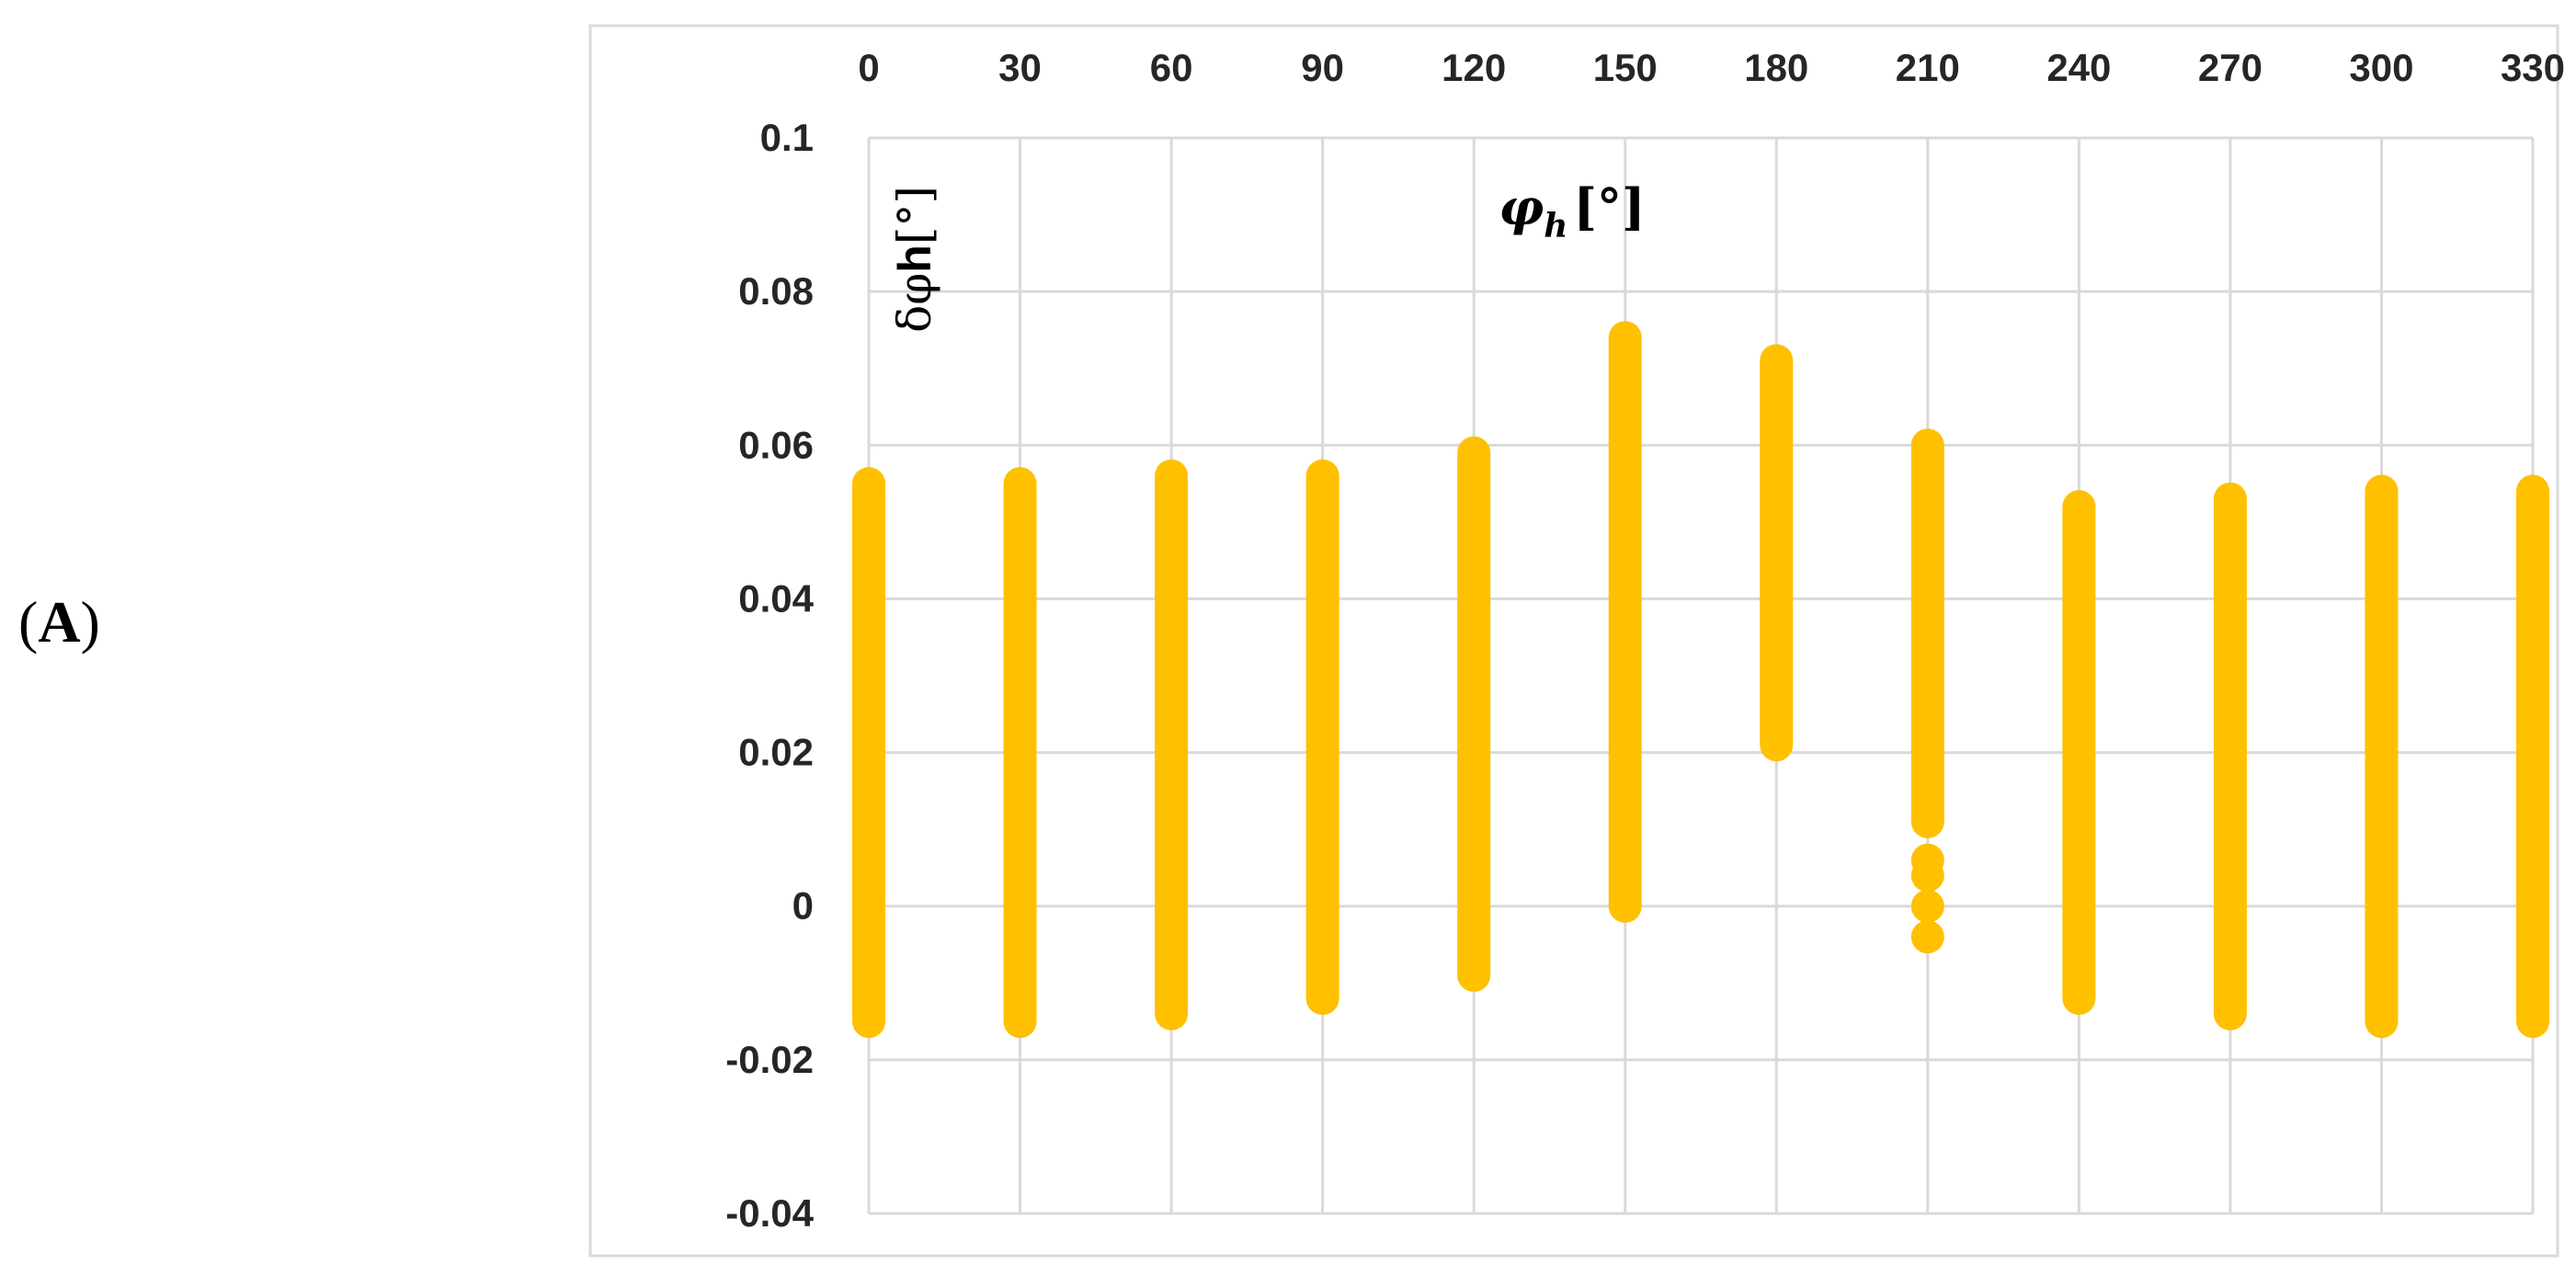  What do you see at coordinates (776, 752) in the screenshot?
I see `y-tick-label: 0.02` at bounding box center [776, 752].